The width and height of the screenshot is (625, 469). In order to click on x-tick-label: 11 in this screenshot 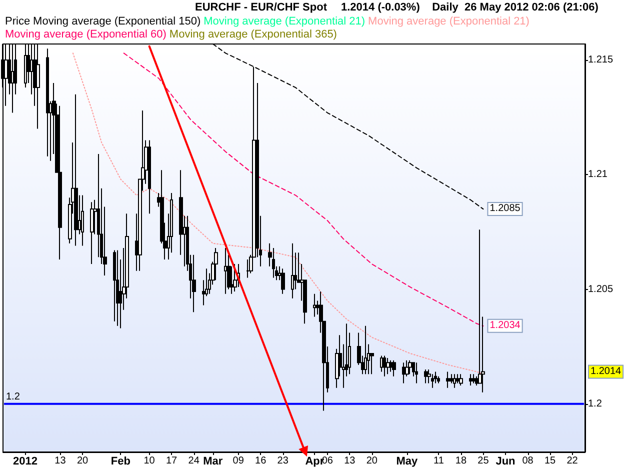, I will do `click(439, 461)`.